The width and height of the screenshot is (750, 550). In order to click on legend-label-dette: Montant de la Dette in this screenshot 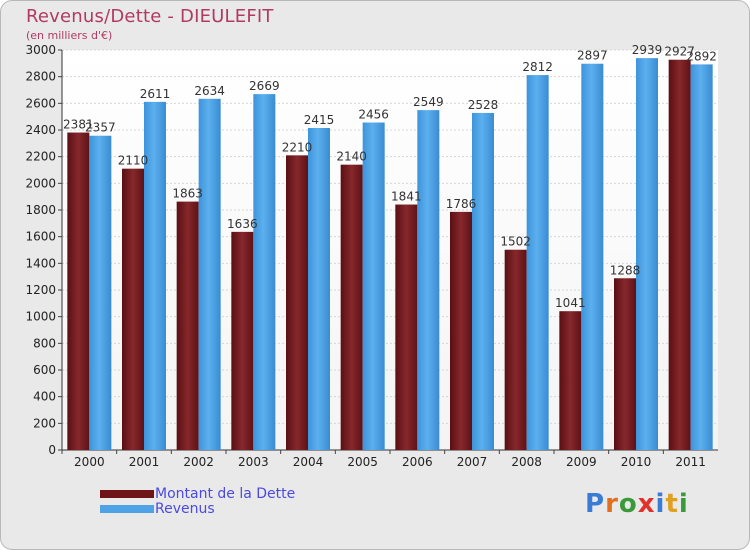, I will do `click(225, 494)`.